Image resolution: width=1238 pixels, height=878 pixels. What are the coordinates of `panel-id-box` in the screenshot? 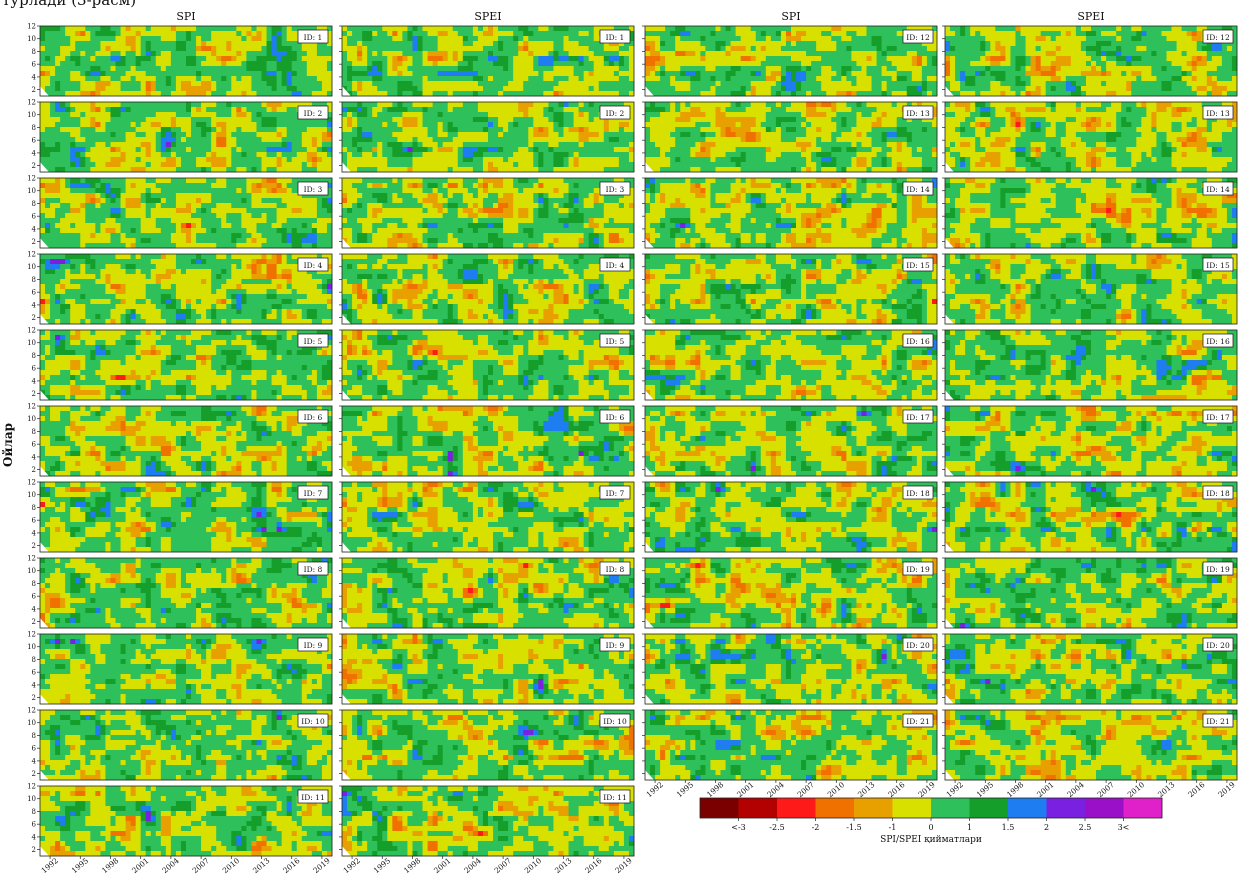 It's located at (313, 340).